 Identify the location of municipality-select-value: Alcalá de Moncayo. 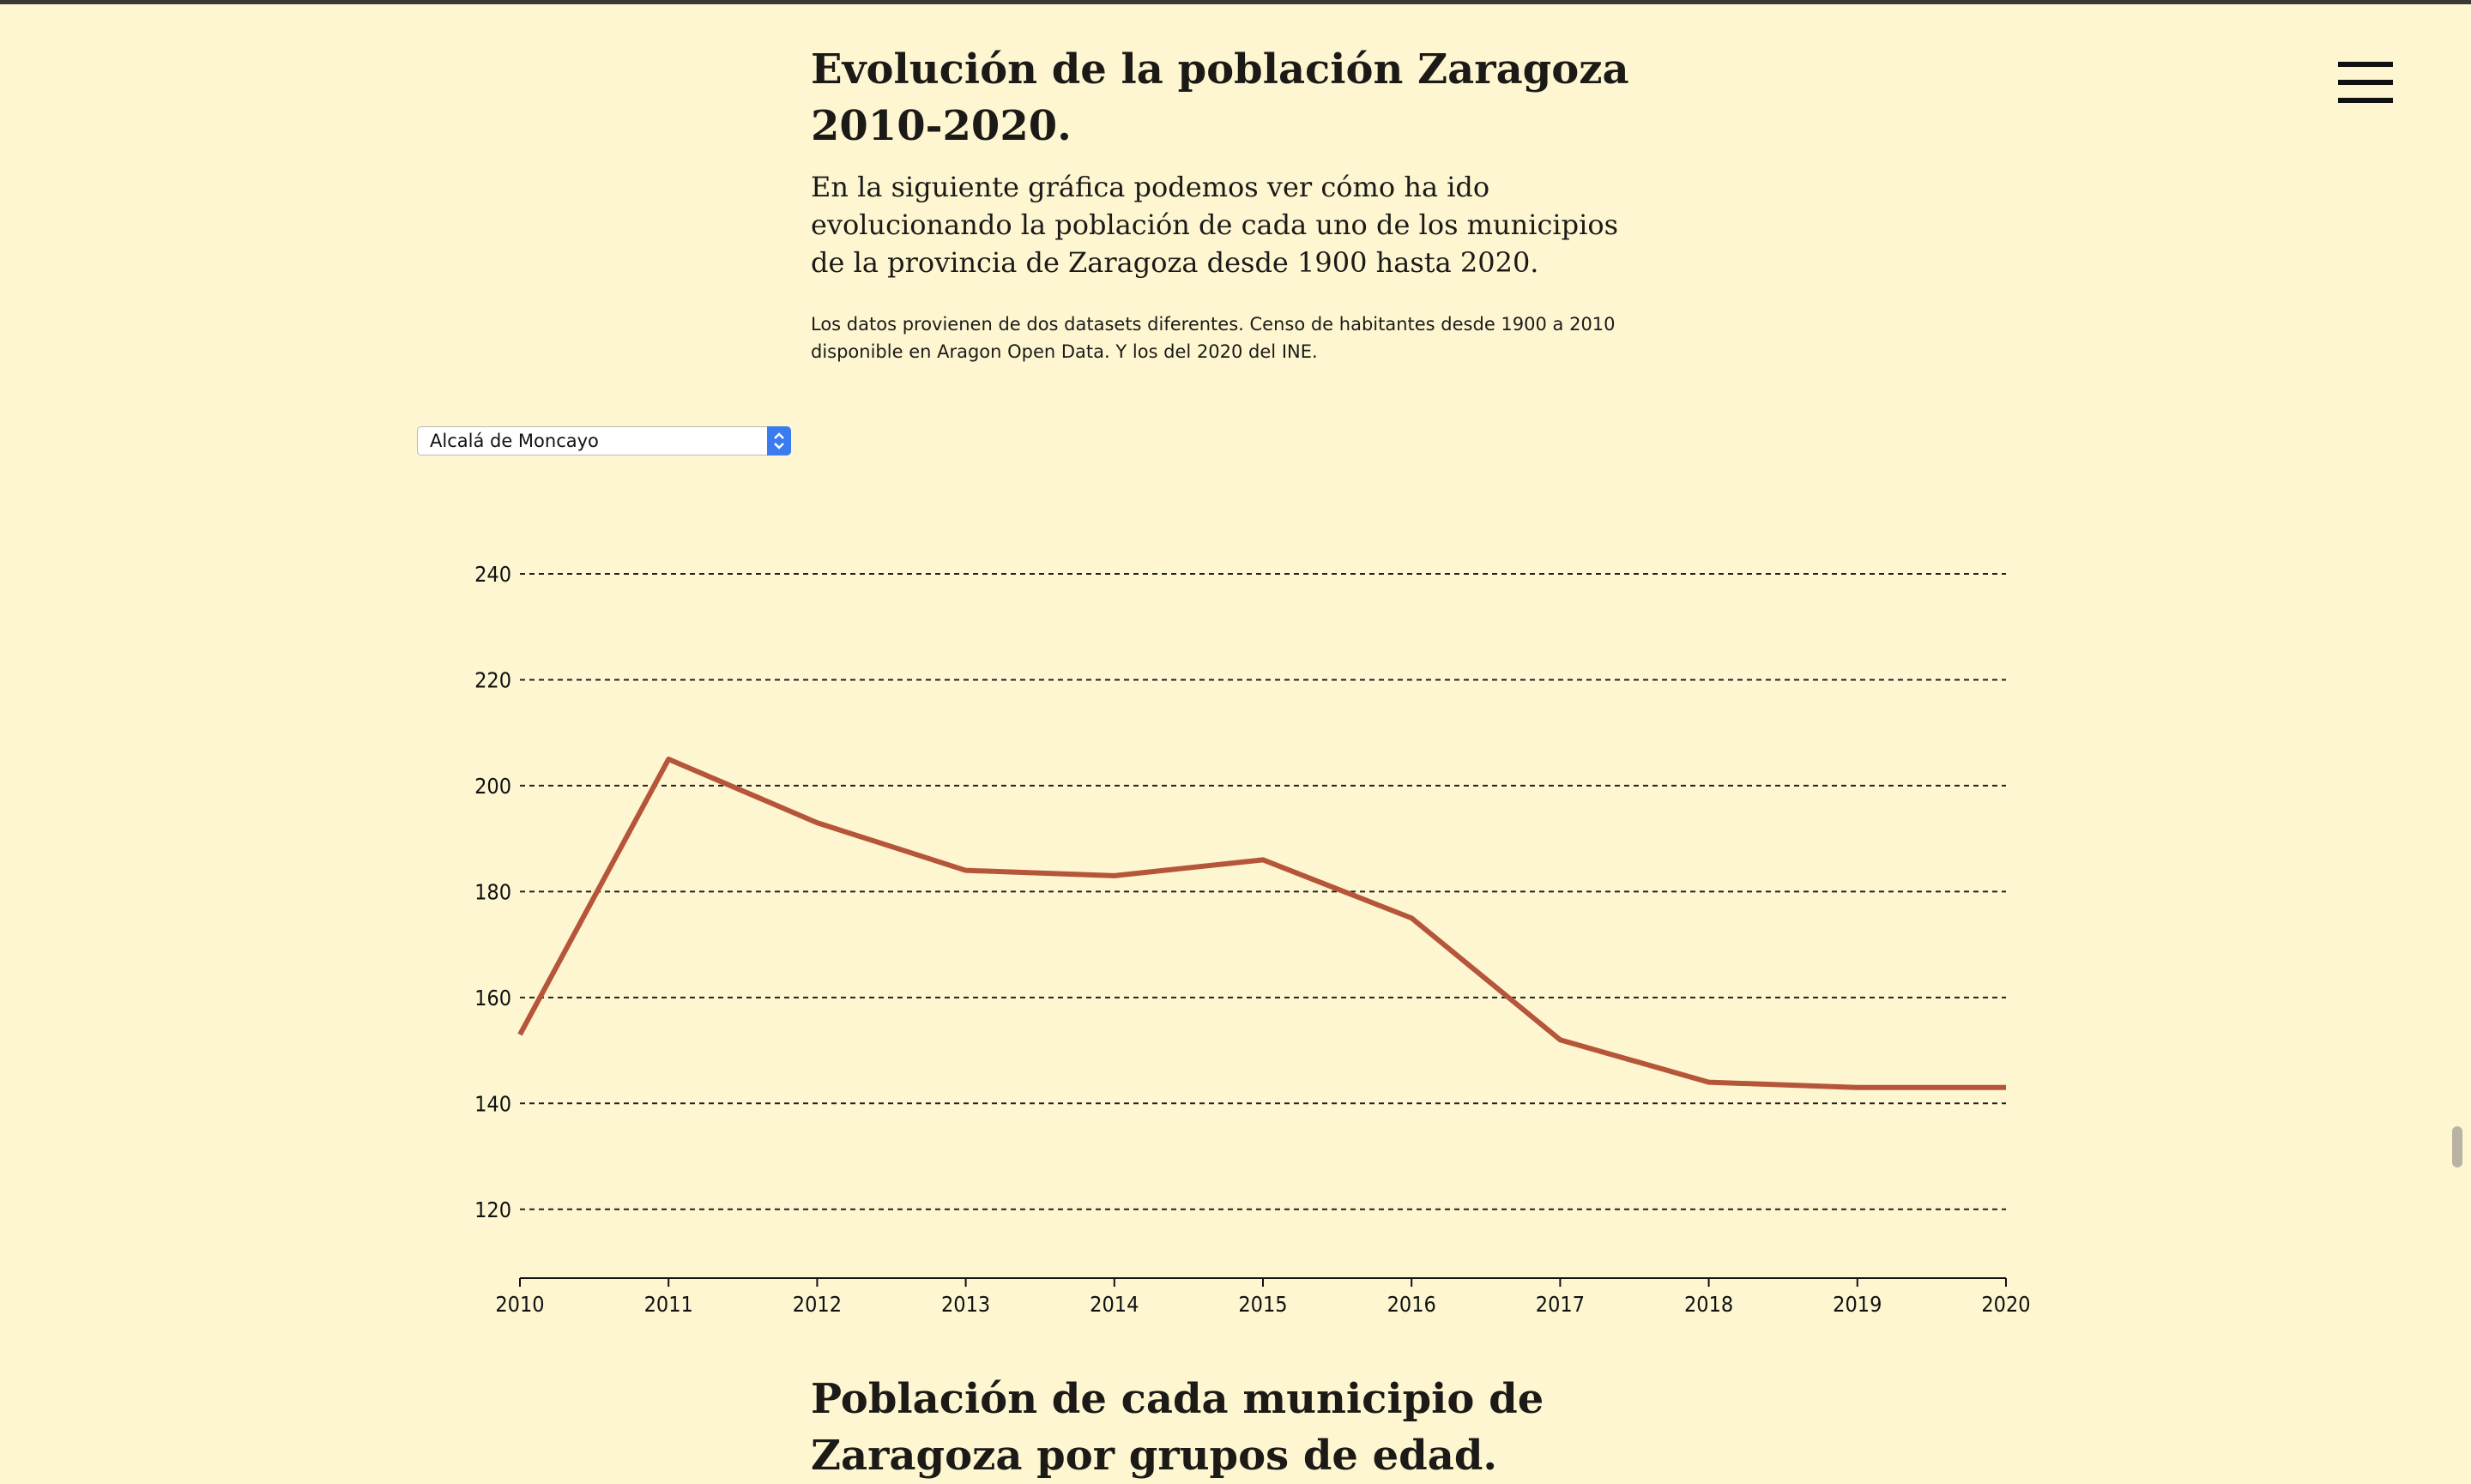
(514, 441).